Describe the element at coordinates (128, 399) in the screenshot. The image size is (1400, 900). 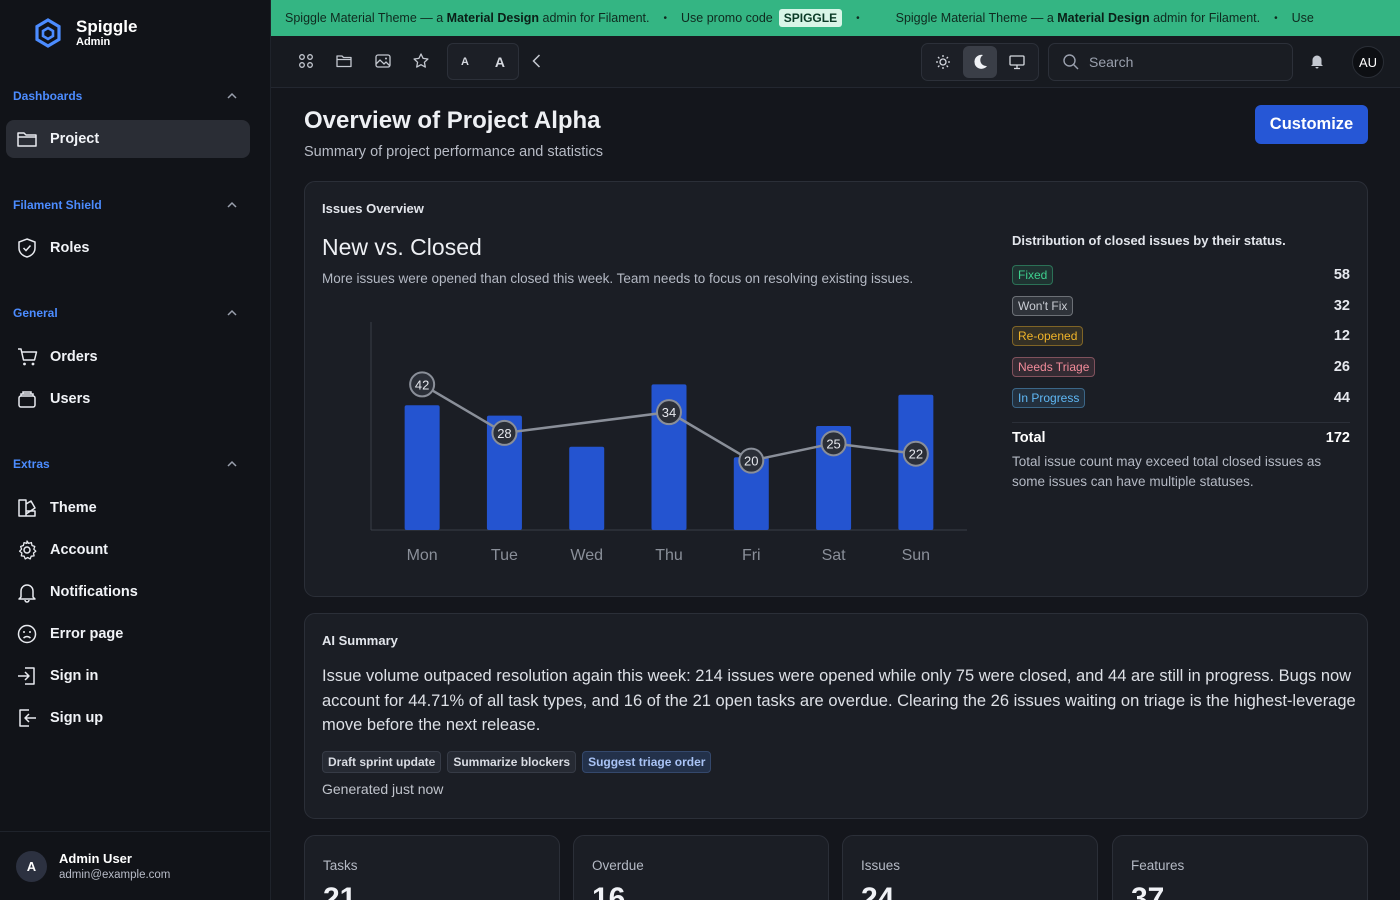
I see `sidebar-item-users: Users` at that location.